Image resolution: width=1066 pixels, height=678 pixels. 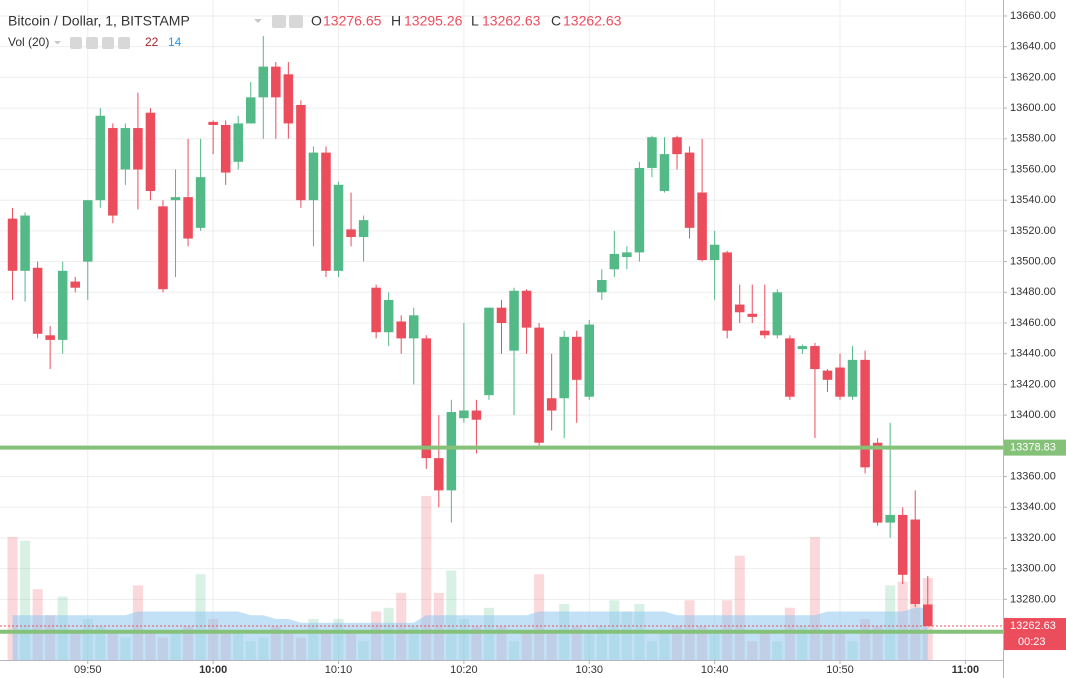 What do you see at coordinates (28, 42) in the screenshot?
I see `volume-title: Vol (20)` at bounding box center [28, 42].